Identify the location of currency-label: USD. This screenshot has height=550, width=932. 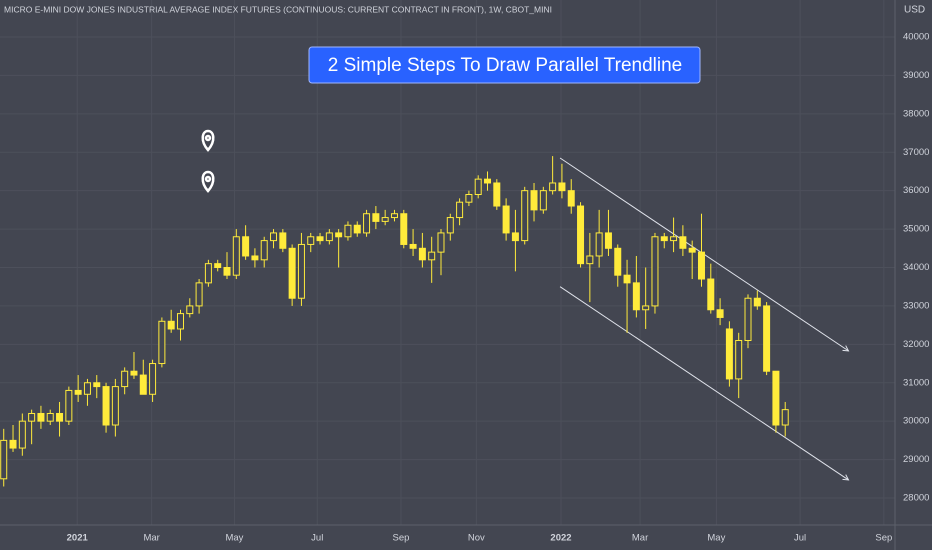
(914, 10).